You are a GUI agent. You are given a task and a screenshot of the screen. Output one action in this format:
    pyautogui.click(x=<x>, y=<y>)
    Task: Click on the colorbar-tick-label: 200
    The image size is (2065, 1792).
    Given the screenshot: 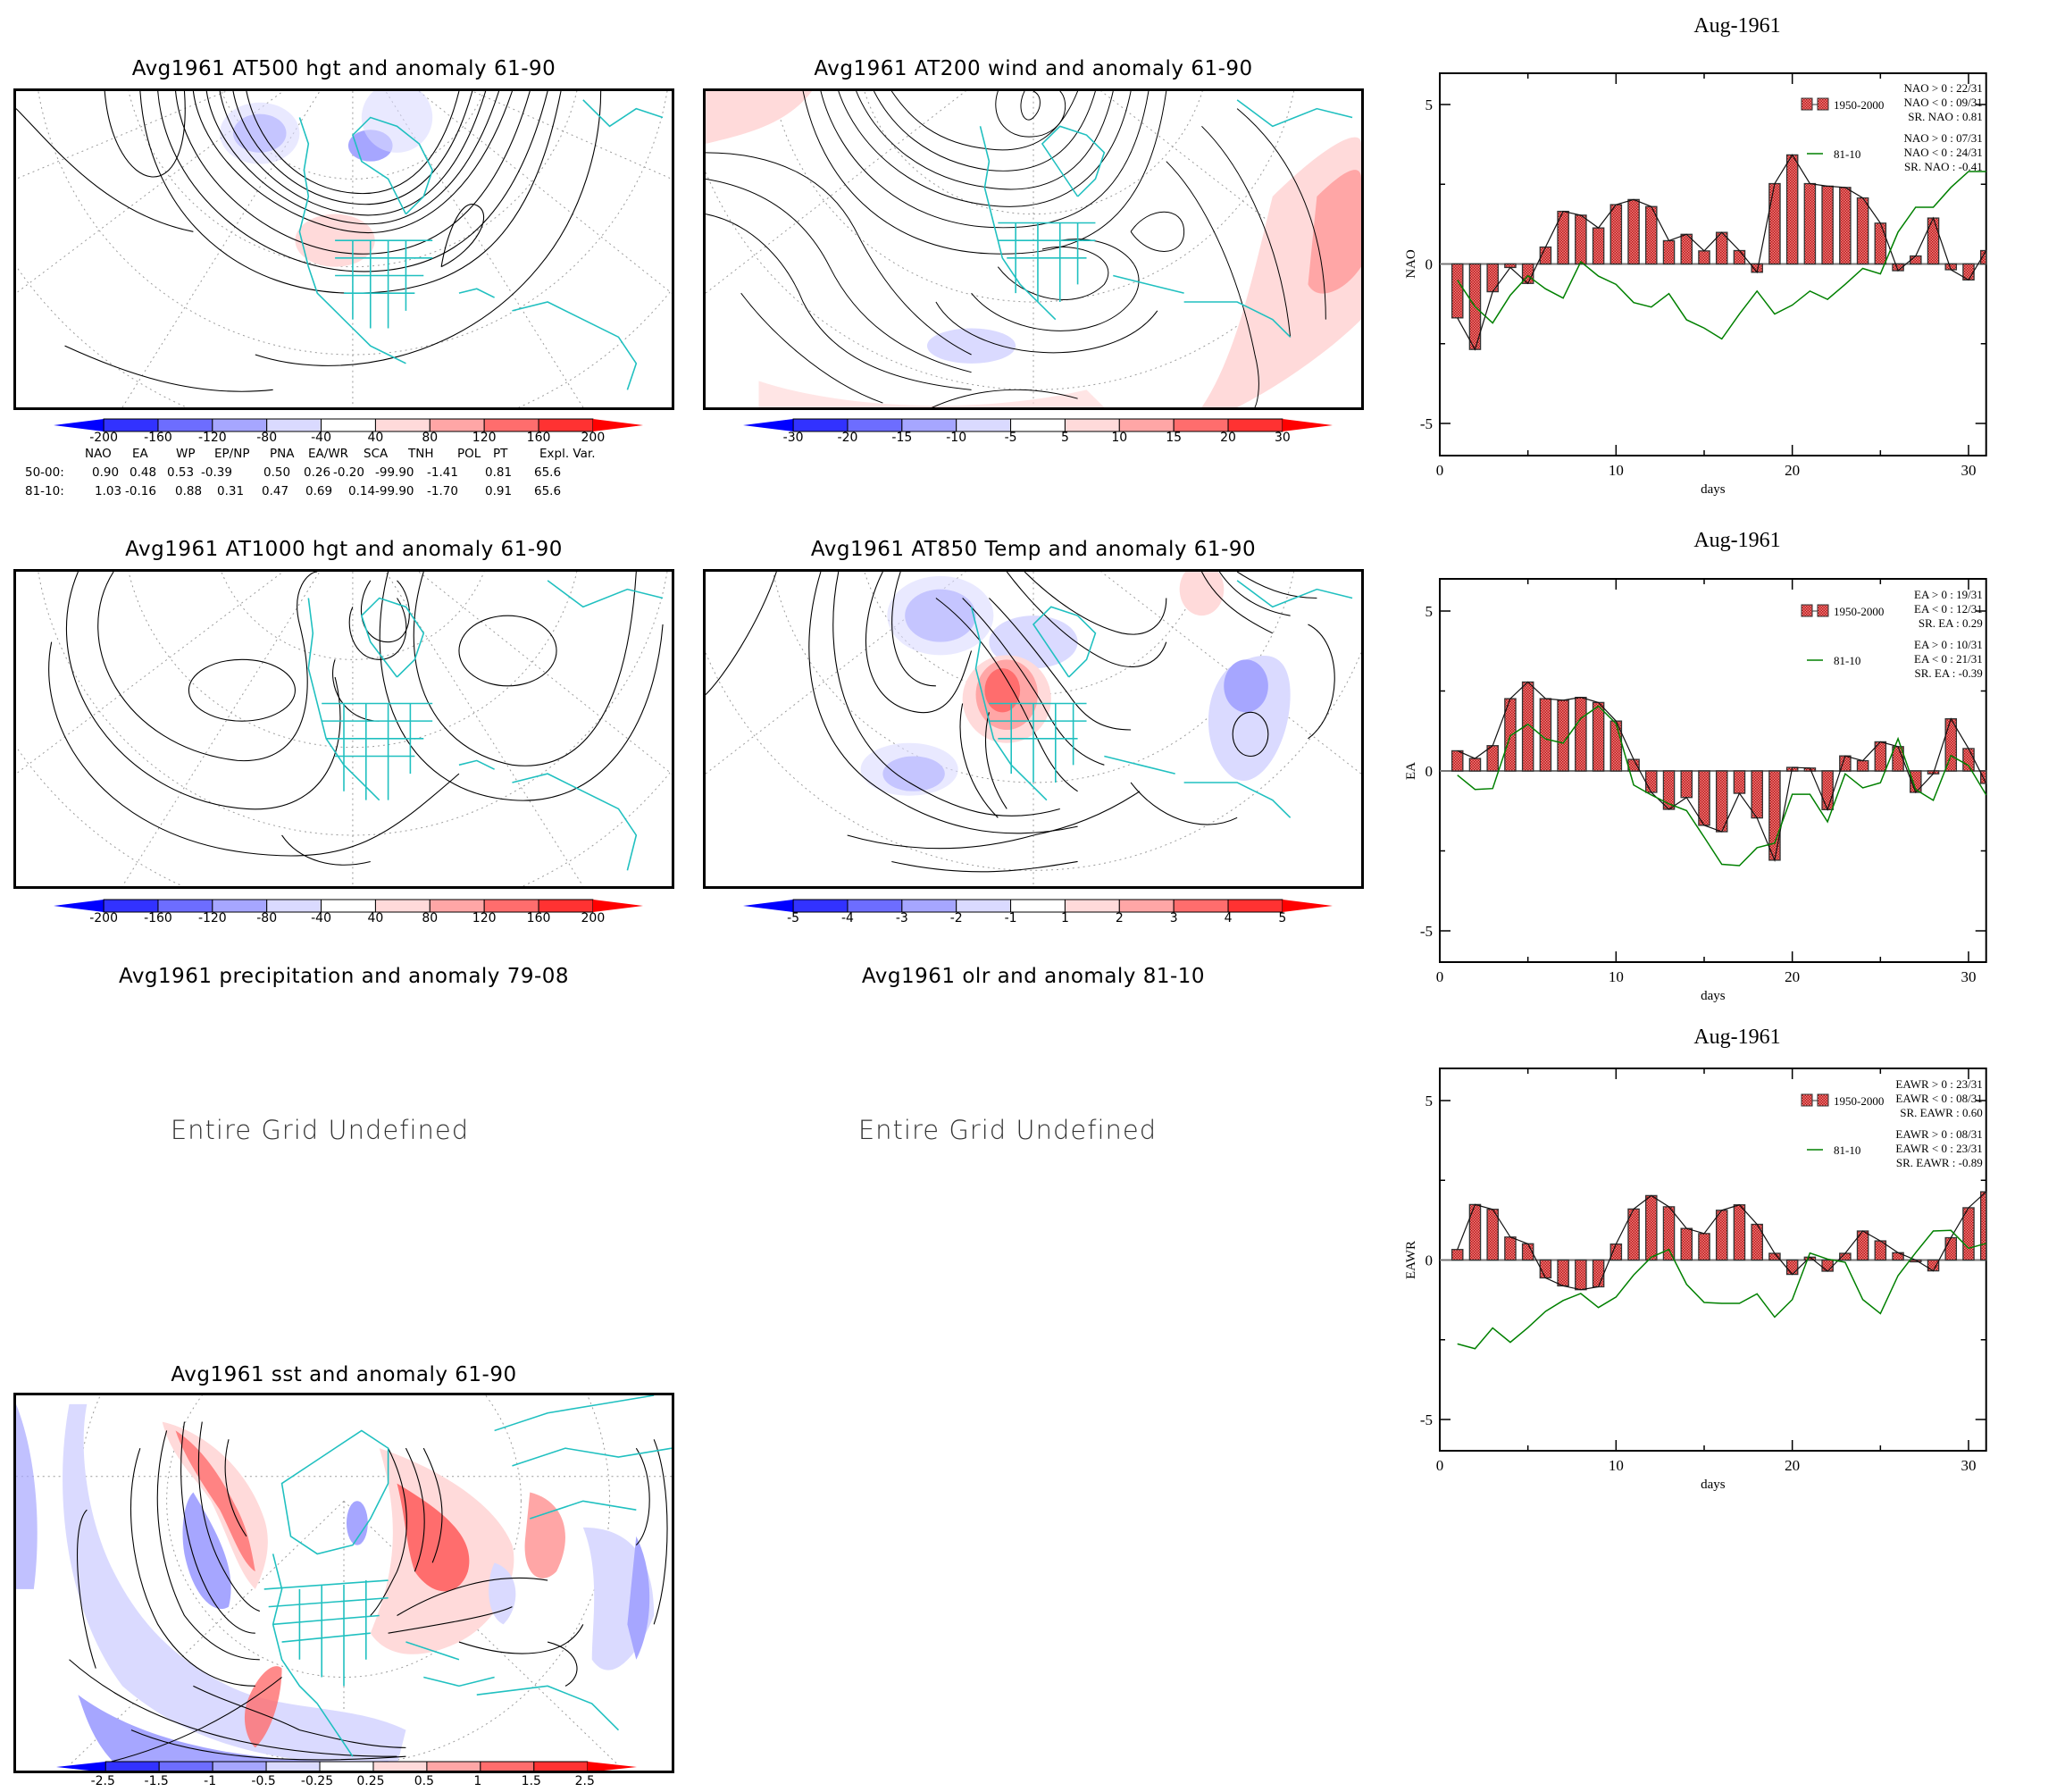 What is the action you would take?
    pyautogui.click(x=593, y=918)
    